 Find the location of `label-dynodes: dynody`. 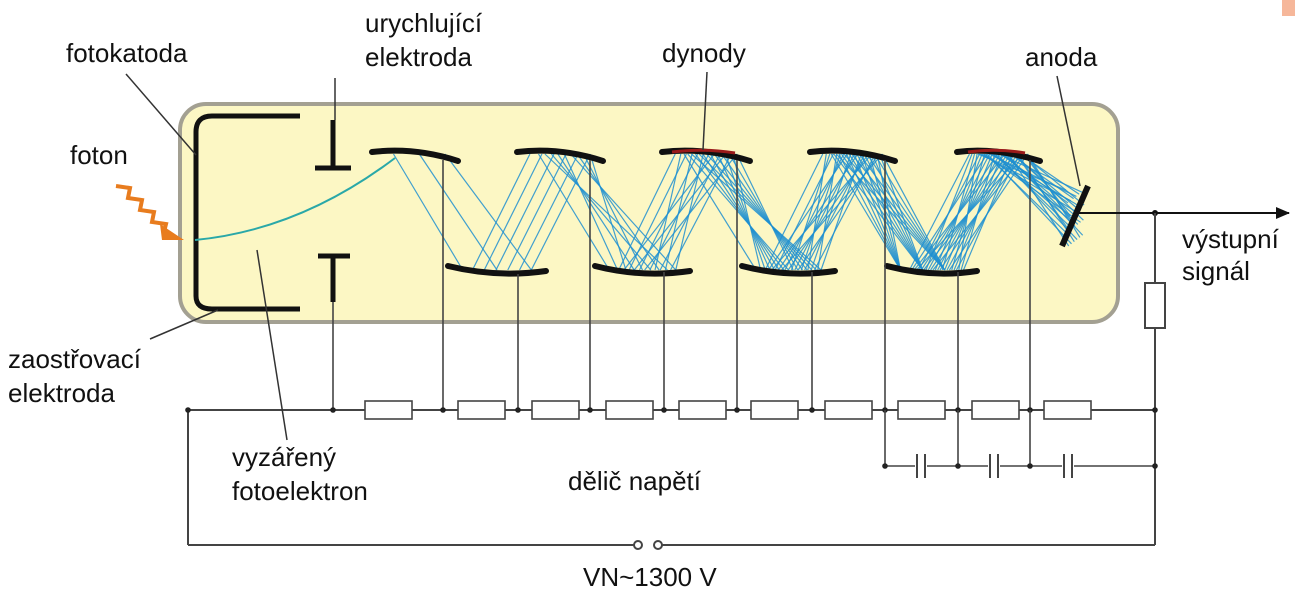

label-dynodes: dynody is located at coordinates (704, 53).